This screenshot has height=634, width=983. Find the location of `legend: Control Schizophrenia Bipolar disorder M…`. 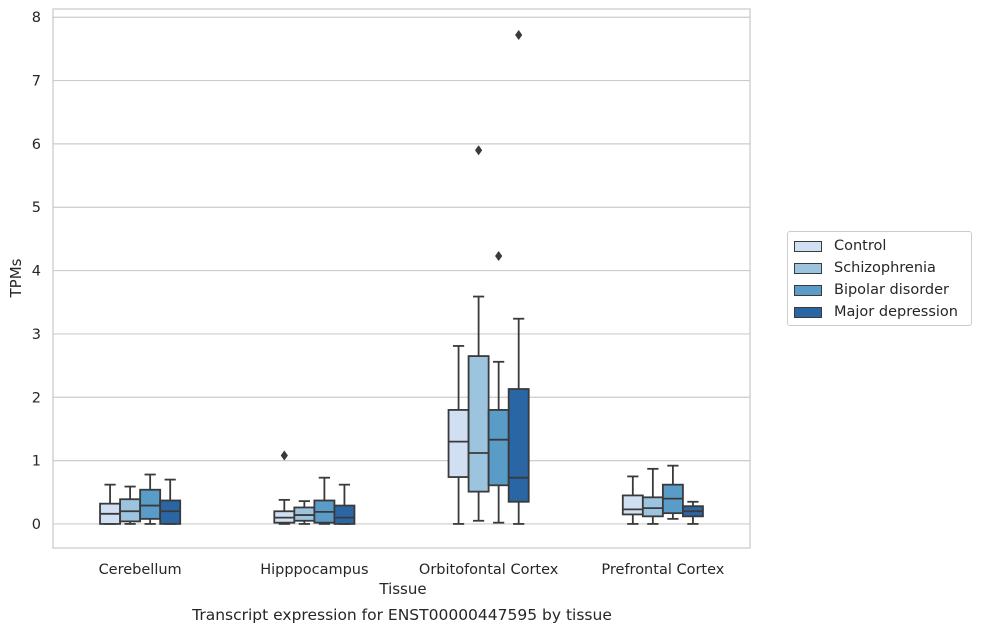

legend: Control Schizophrenia Bipolar disorder M… is located at coordinates (879, 278).